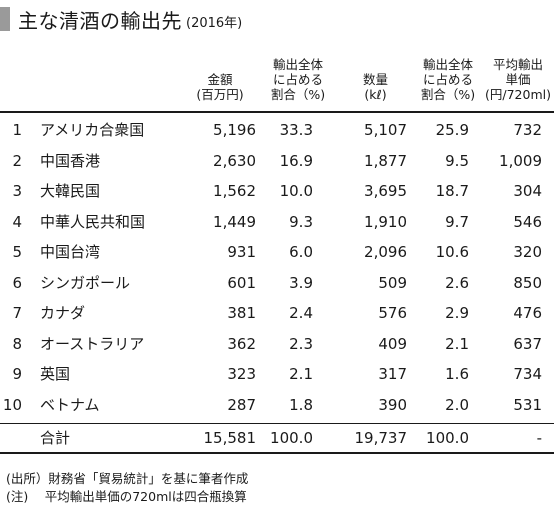  What do you see at coordinates (457, 374) in the screenshot?
I see `row-volume-share: 1.6` at bounding box center [457, 374].